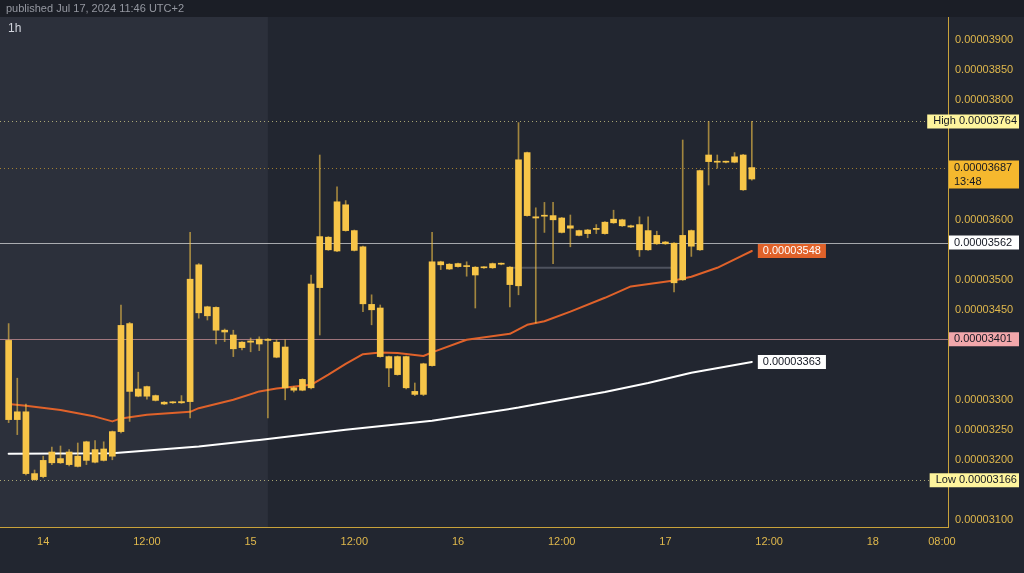  I want to click on chart-title: 1h, so click(15, 28).